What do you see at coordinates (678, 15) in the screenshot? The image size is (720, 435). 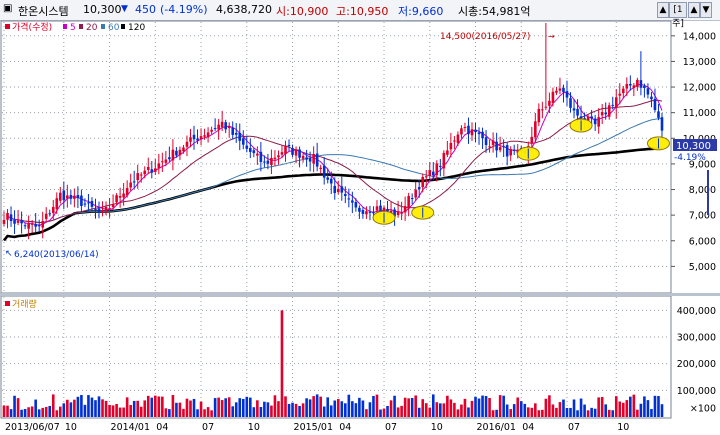 I see `period-button: [1주]` at bounding box center [678, 15].